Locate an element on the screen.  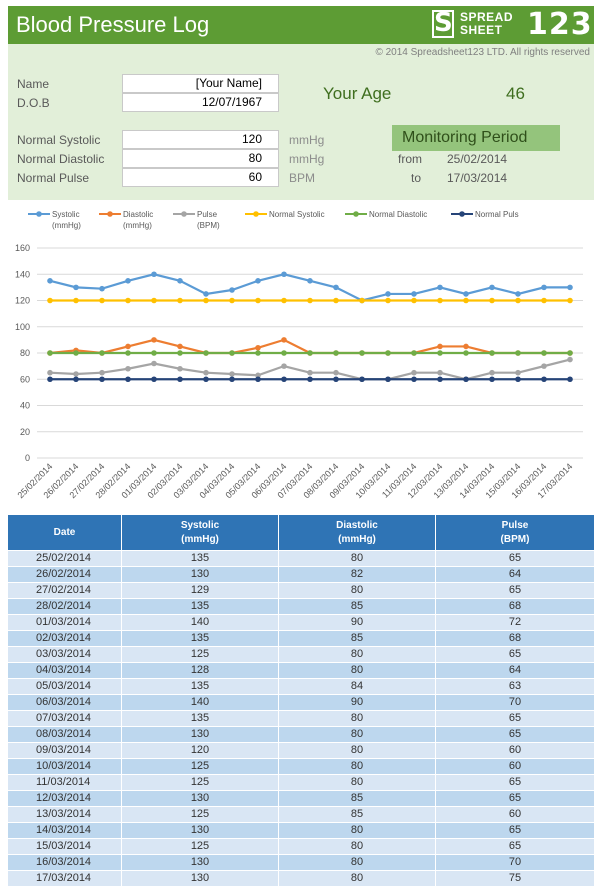
normal-systolic-field: 120 is located at coordinates (200, 139).